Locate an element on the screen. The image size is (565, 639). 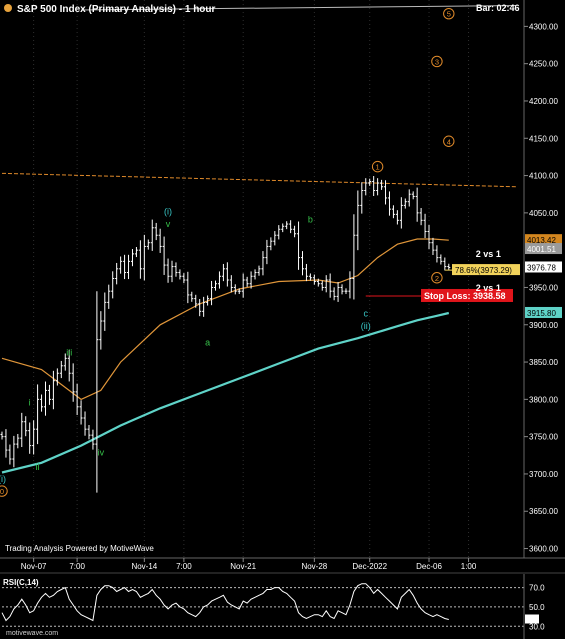
rsi-current-marker is located at coordinates (532, 619).